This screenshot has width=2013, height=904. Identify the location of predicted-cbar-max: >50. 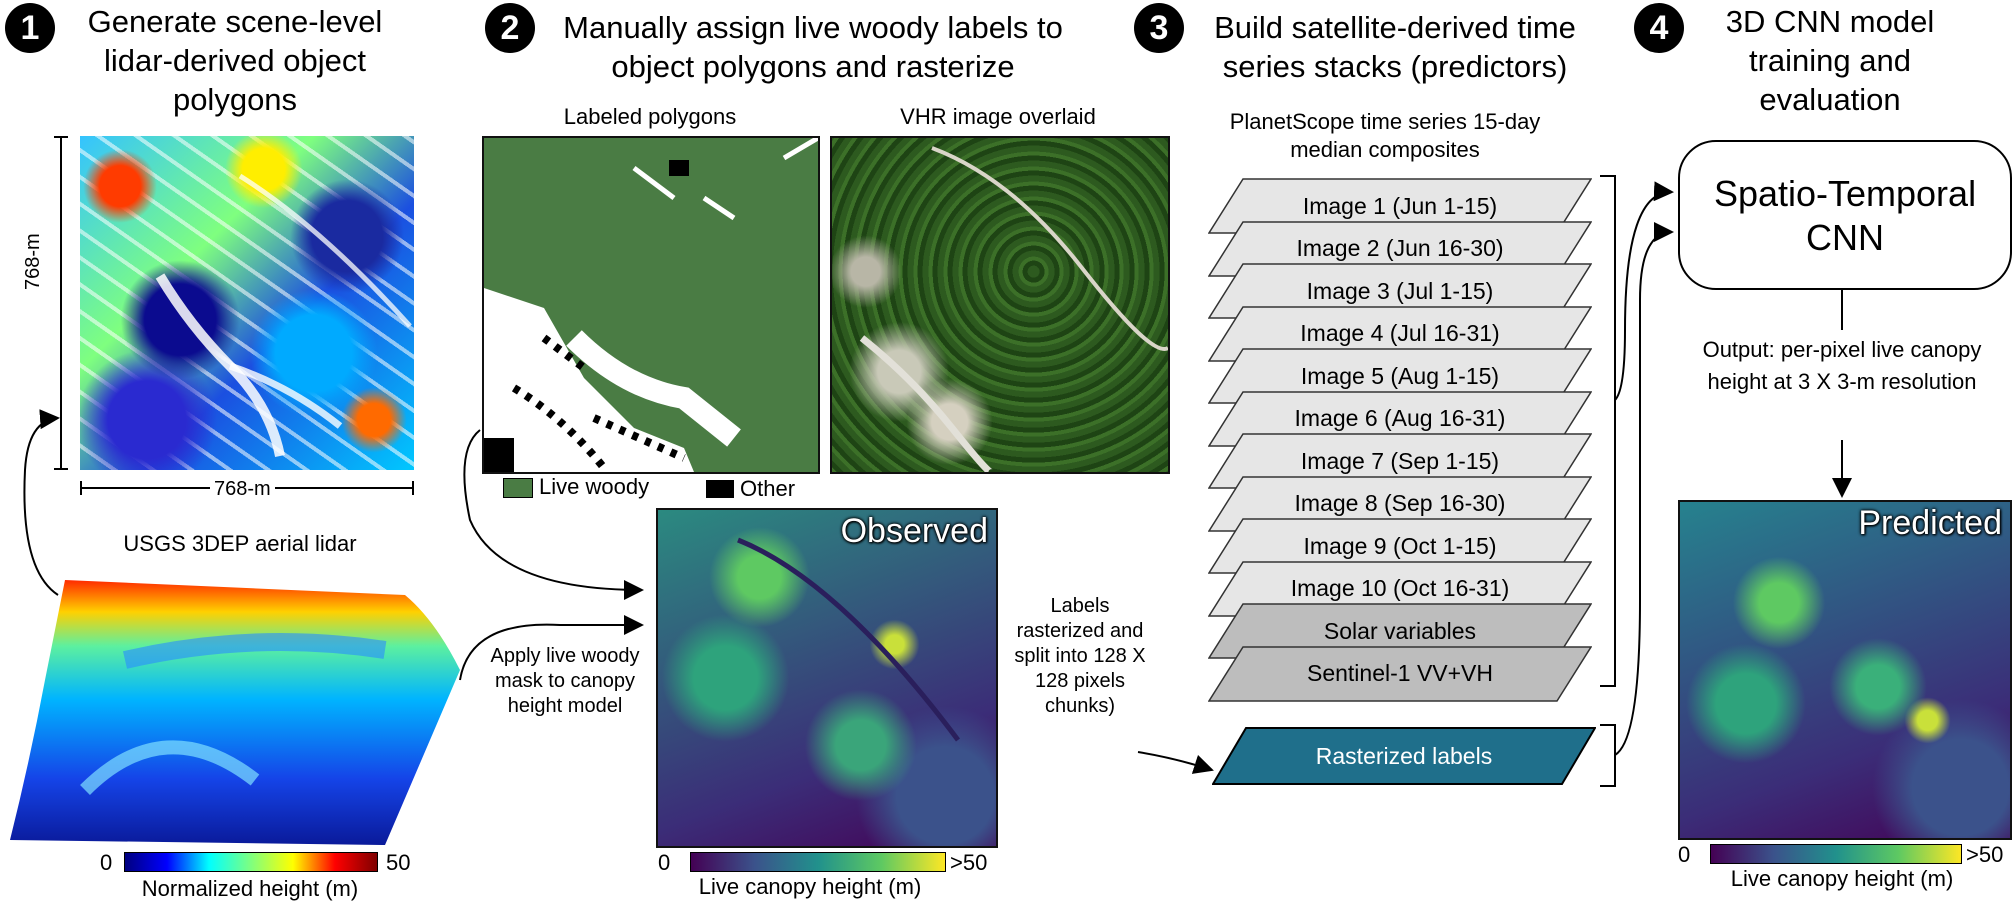
(1985, 854).